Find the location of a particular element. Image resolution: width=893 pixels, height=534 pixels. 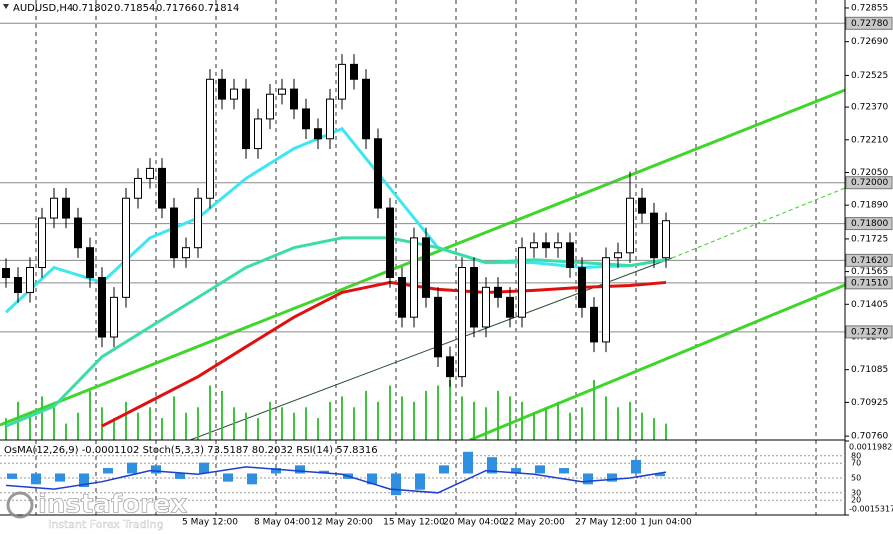

watermark-brand: instaforex is located at coordinates (113, 505).